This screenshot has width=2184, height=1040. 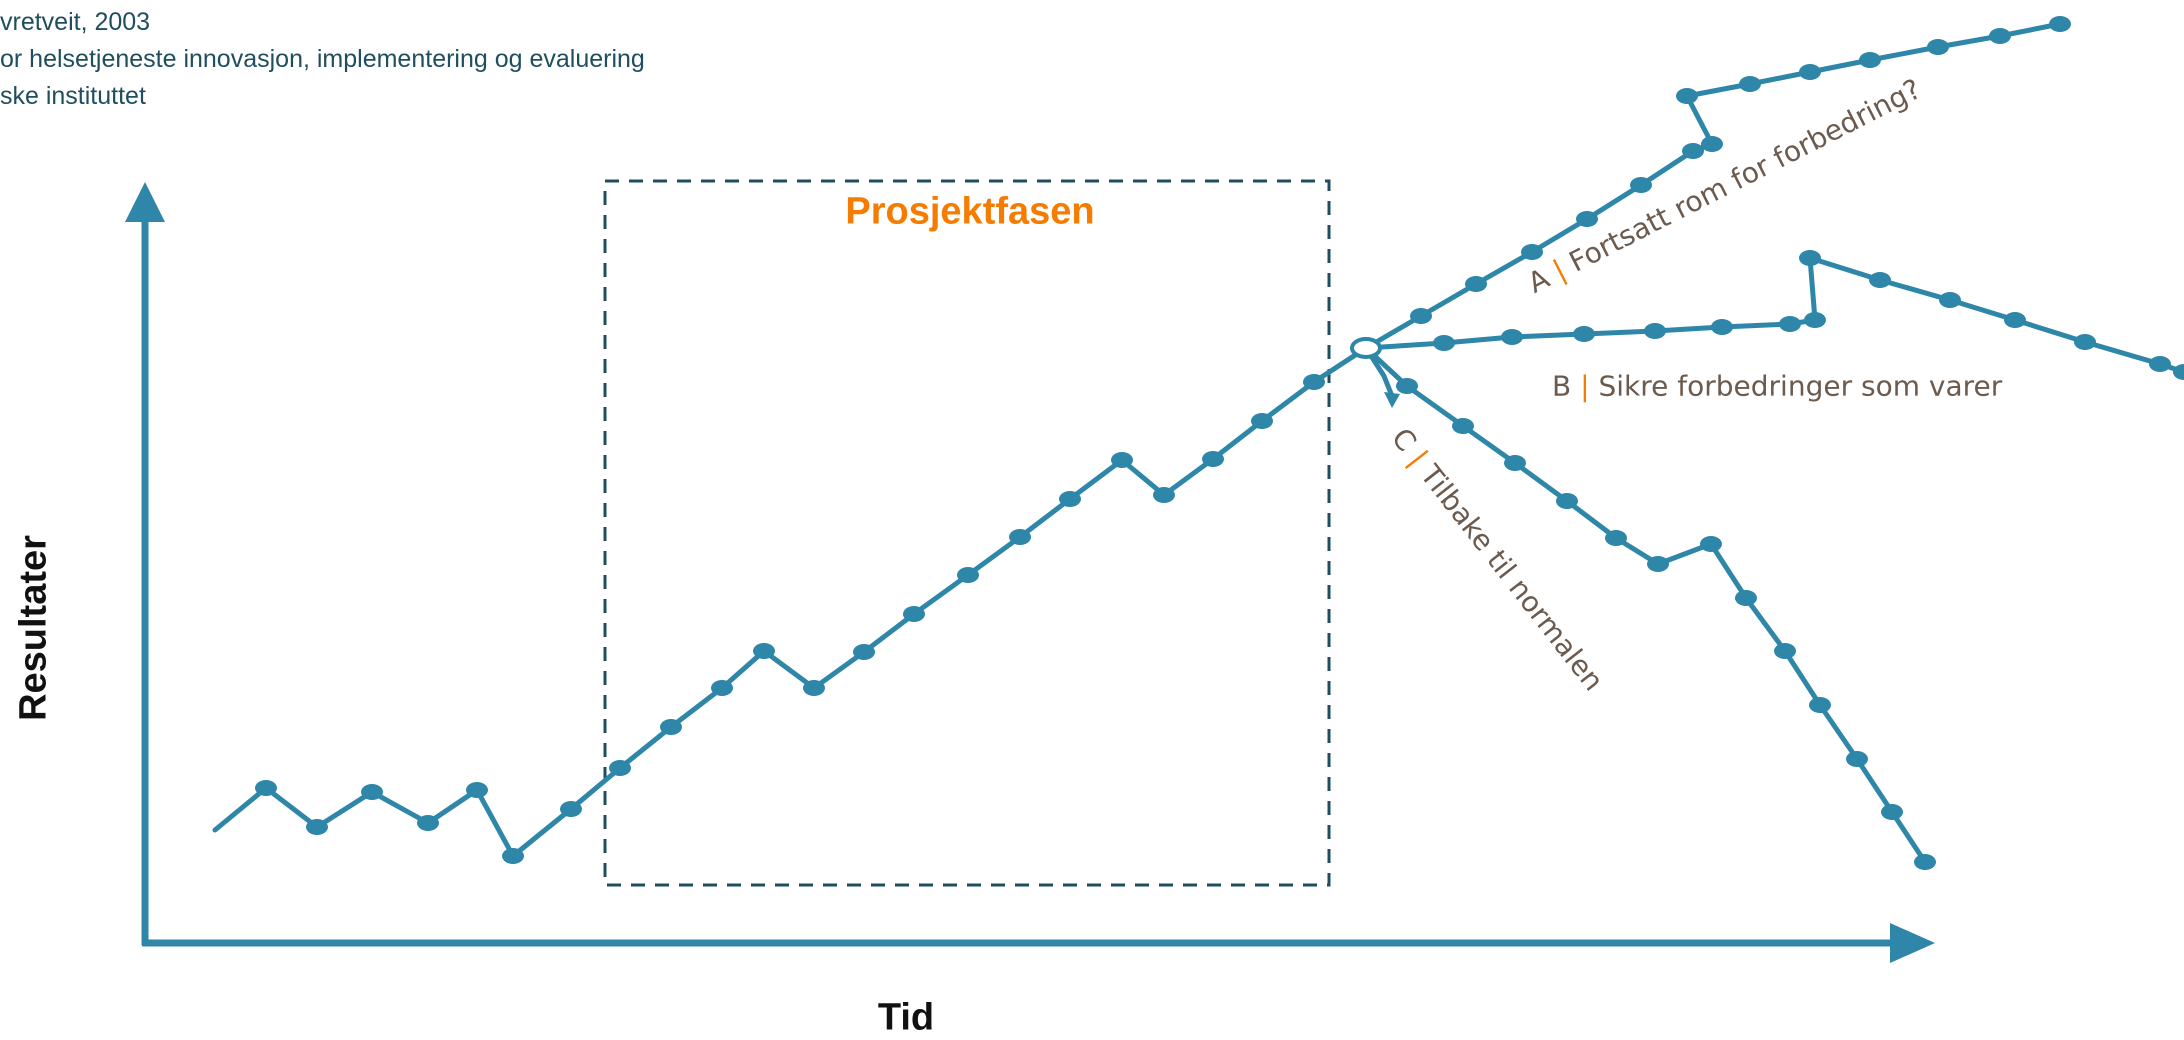 What do you see at coordinates (145, 202) in the screenshot?
I see `y-axis-arrowhead` at bounding box center [145, 202].